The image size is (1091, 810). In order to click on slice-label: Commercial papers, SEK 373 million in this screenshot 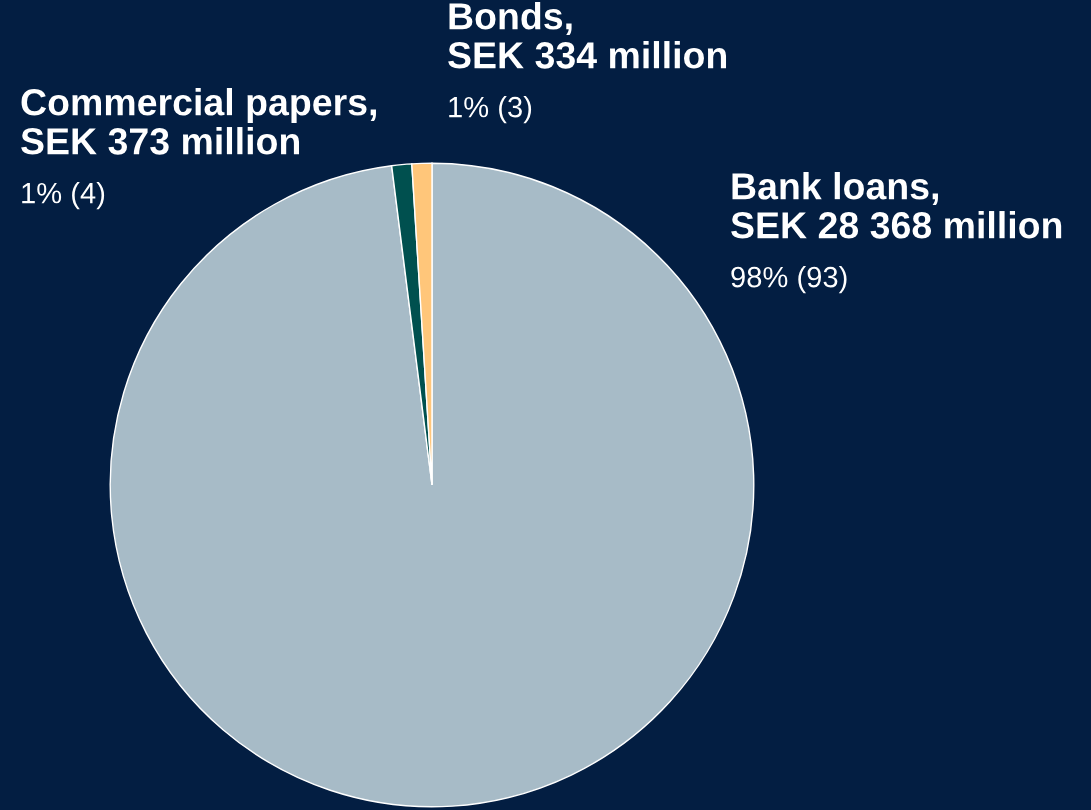, I will do `click(198, 121)`.